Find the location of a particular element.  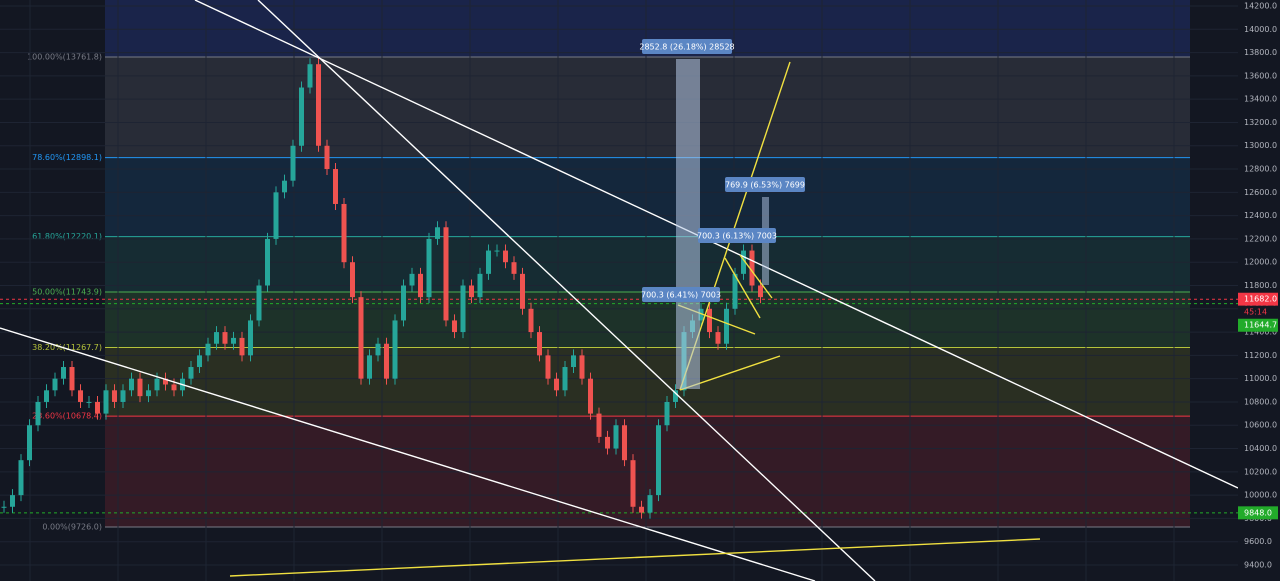

price-tick-label: 12400.0 is located at coordinates (1260, 215).